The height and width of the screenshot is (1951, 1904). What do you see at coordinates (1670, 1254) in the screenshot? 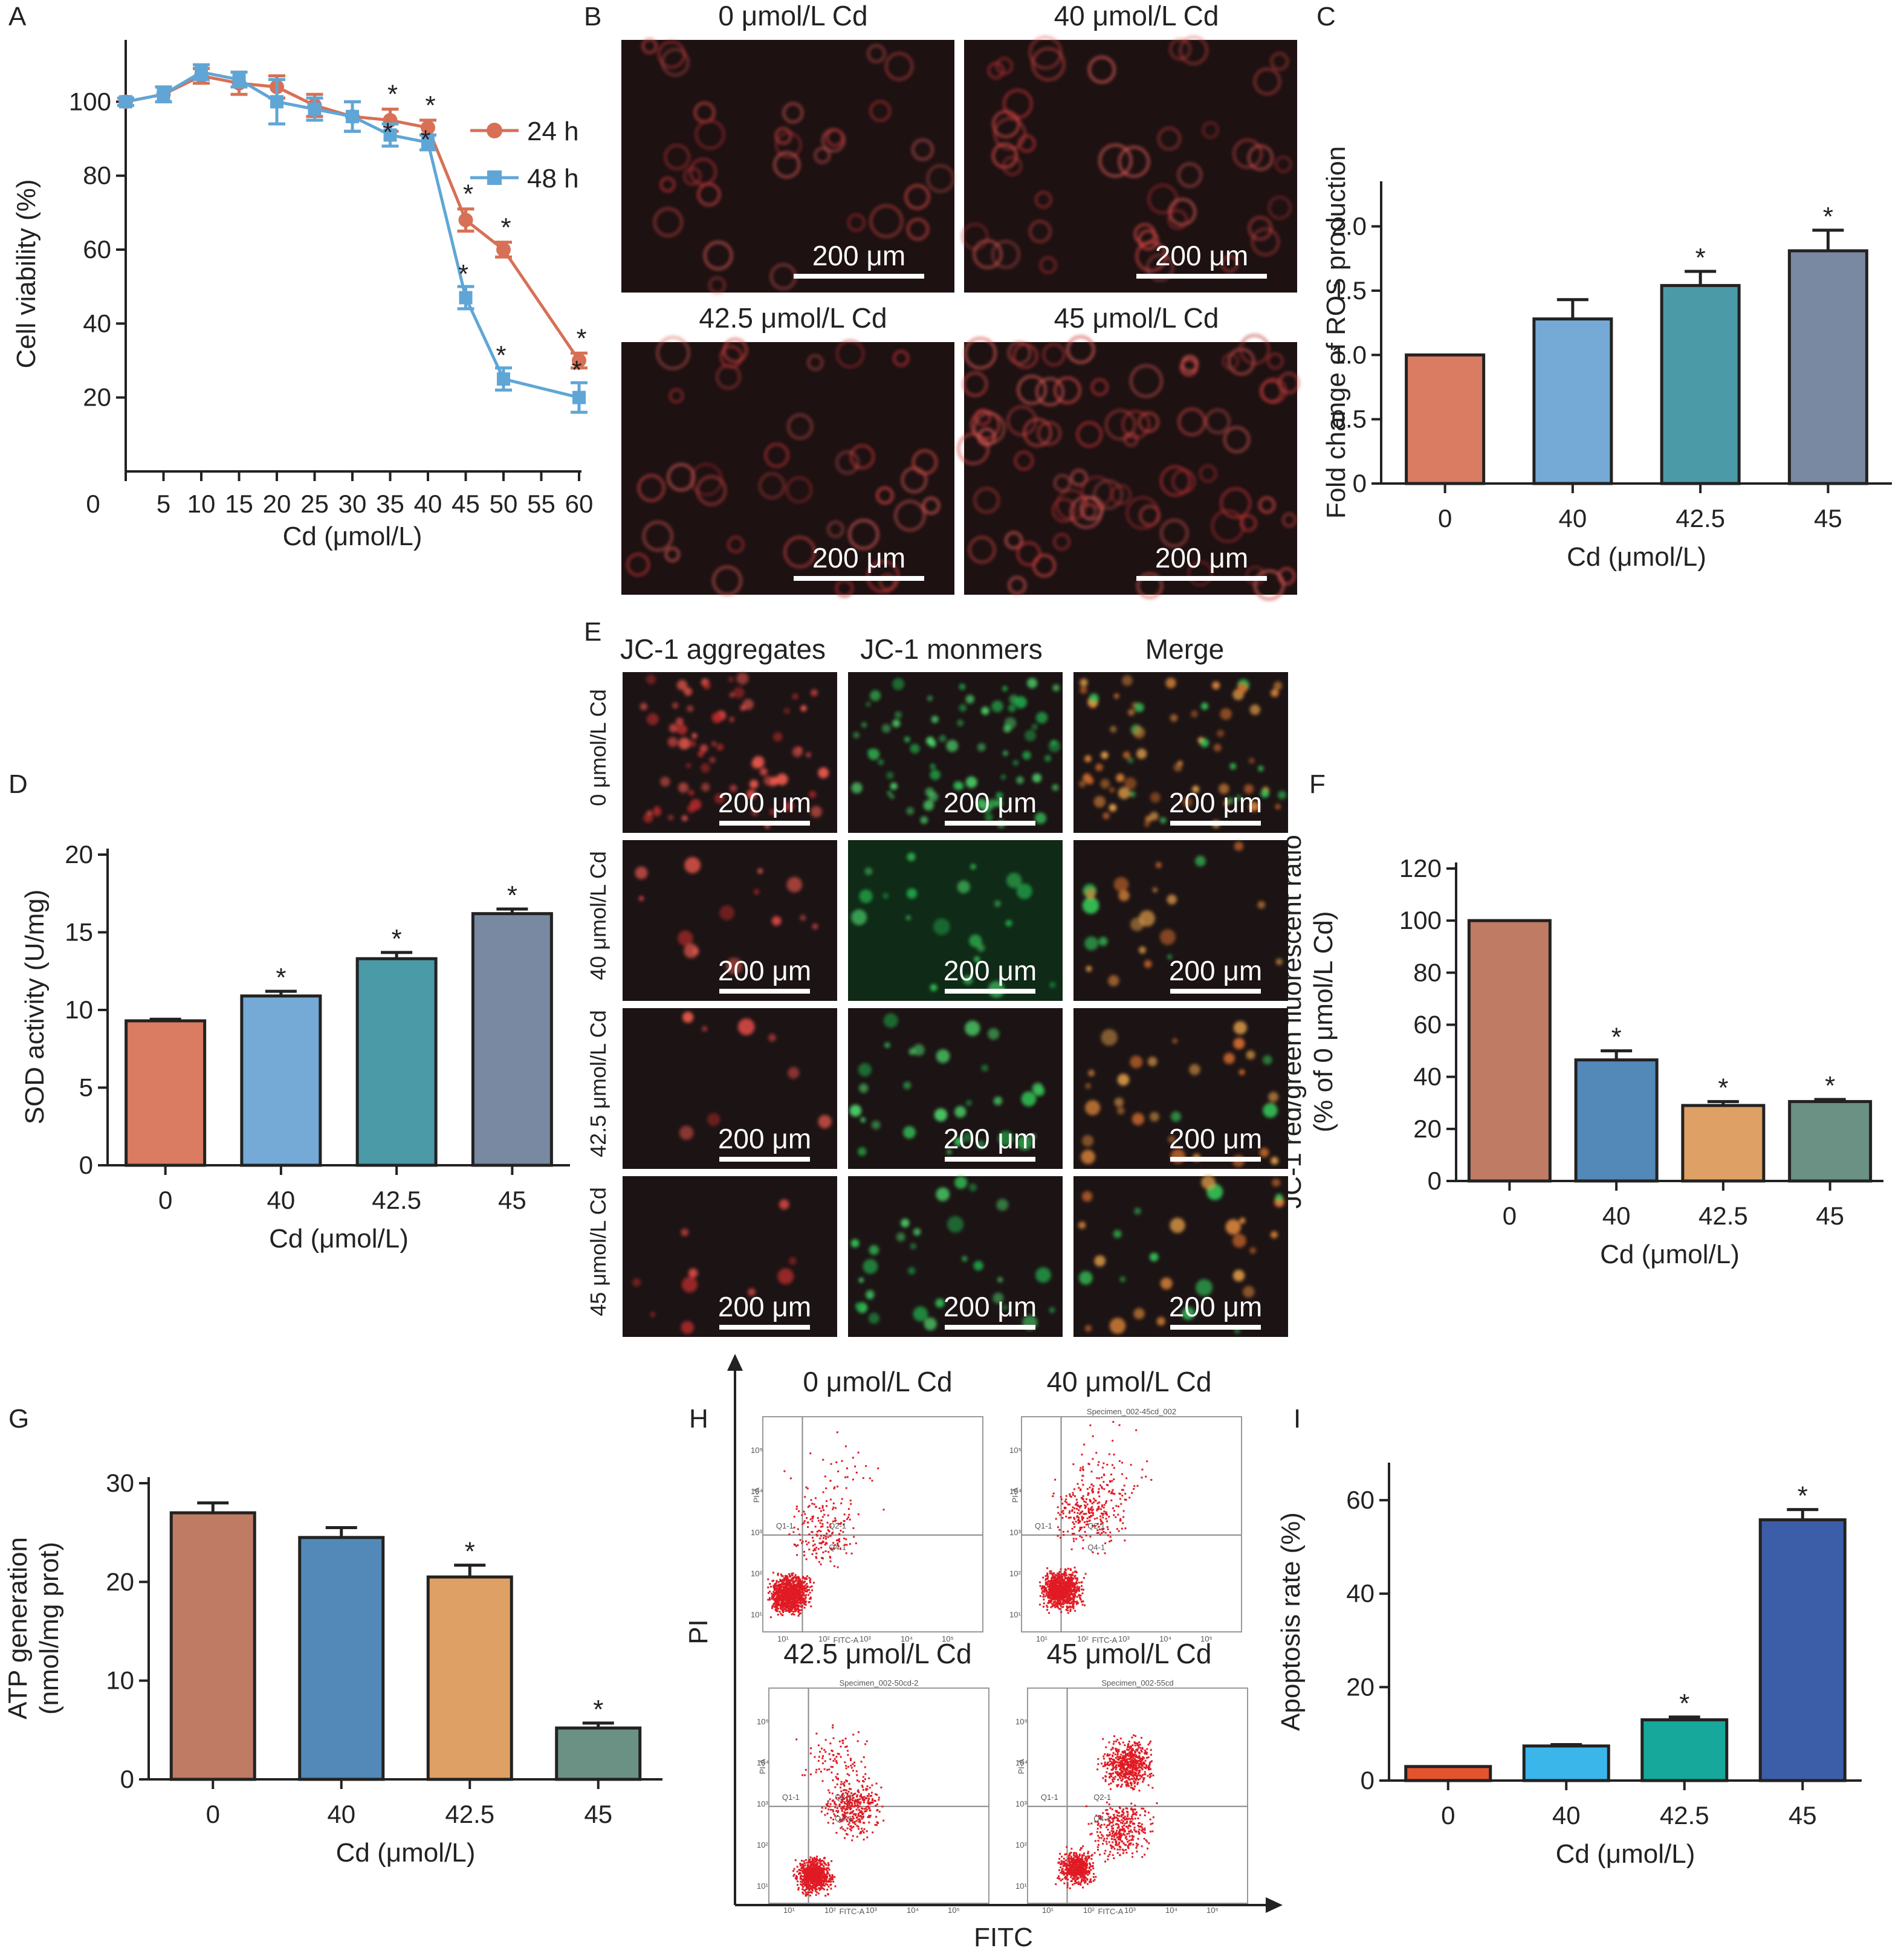
I see `x-axis-title: Cd (μmol/L)` at bounding box center [1670, 1254].